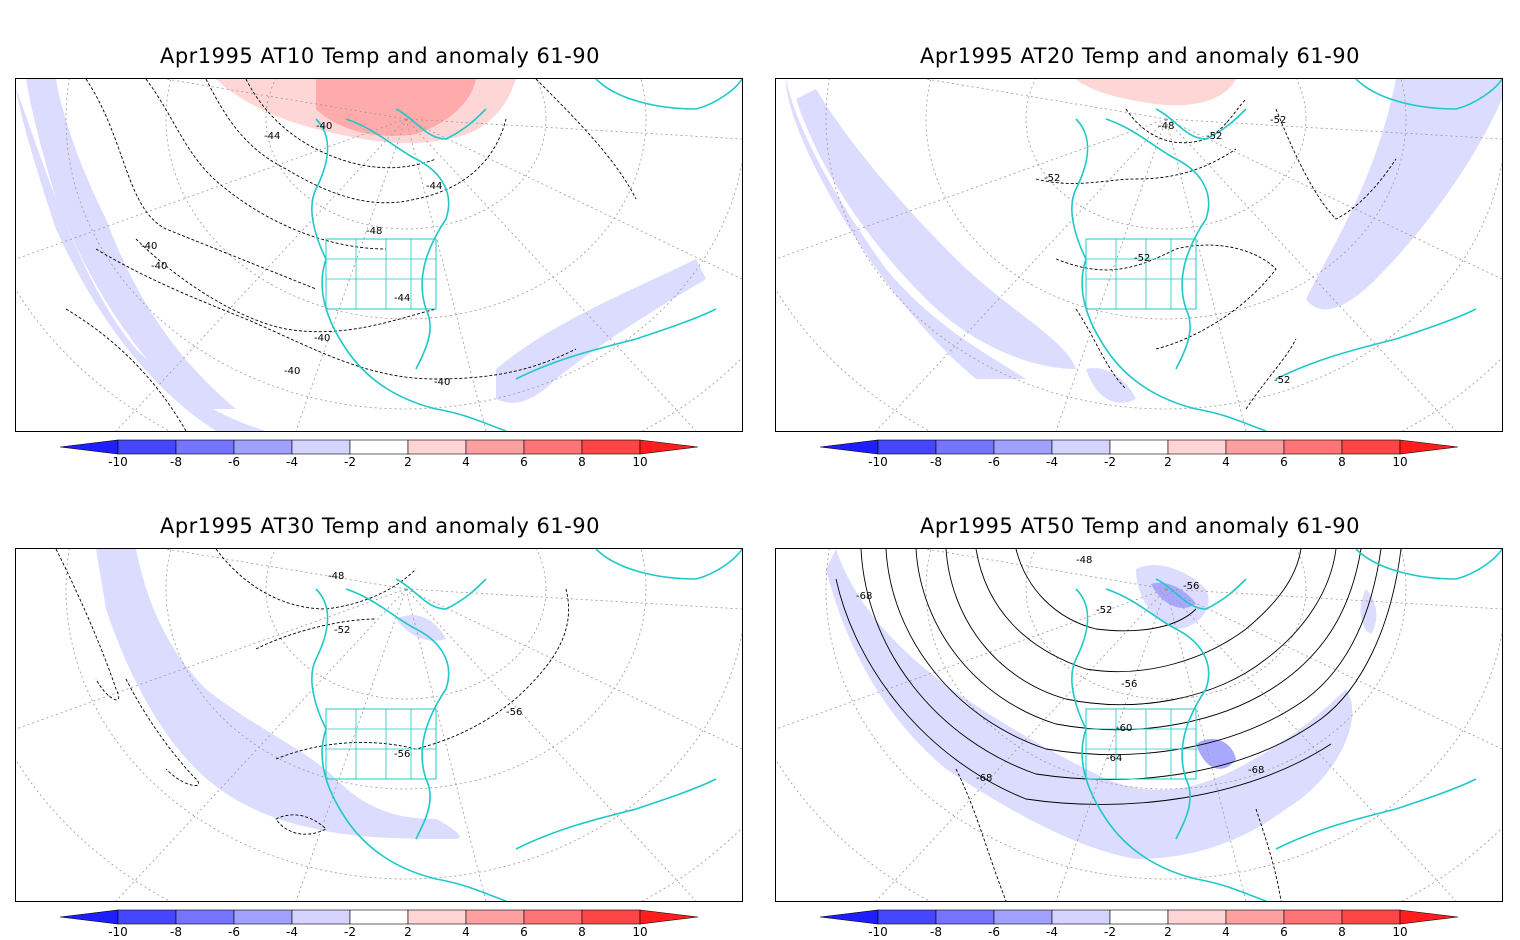 The image size is (1520, 940). Describe the element at coordinates (1060, 669) in the screenshot. I see `contour-labels: -48 -56 -52 -68 -56 -60 -64 -68 -68` at that location.